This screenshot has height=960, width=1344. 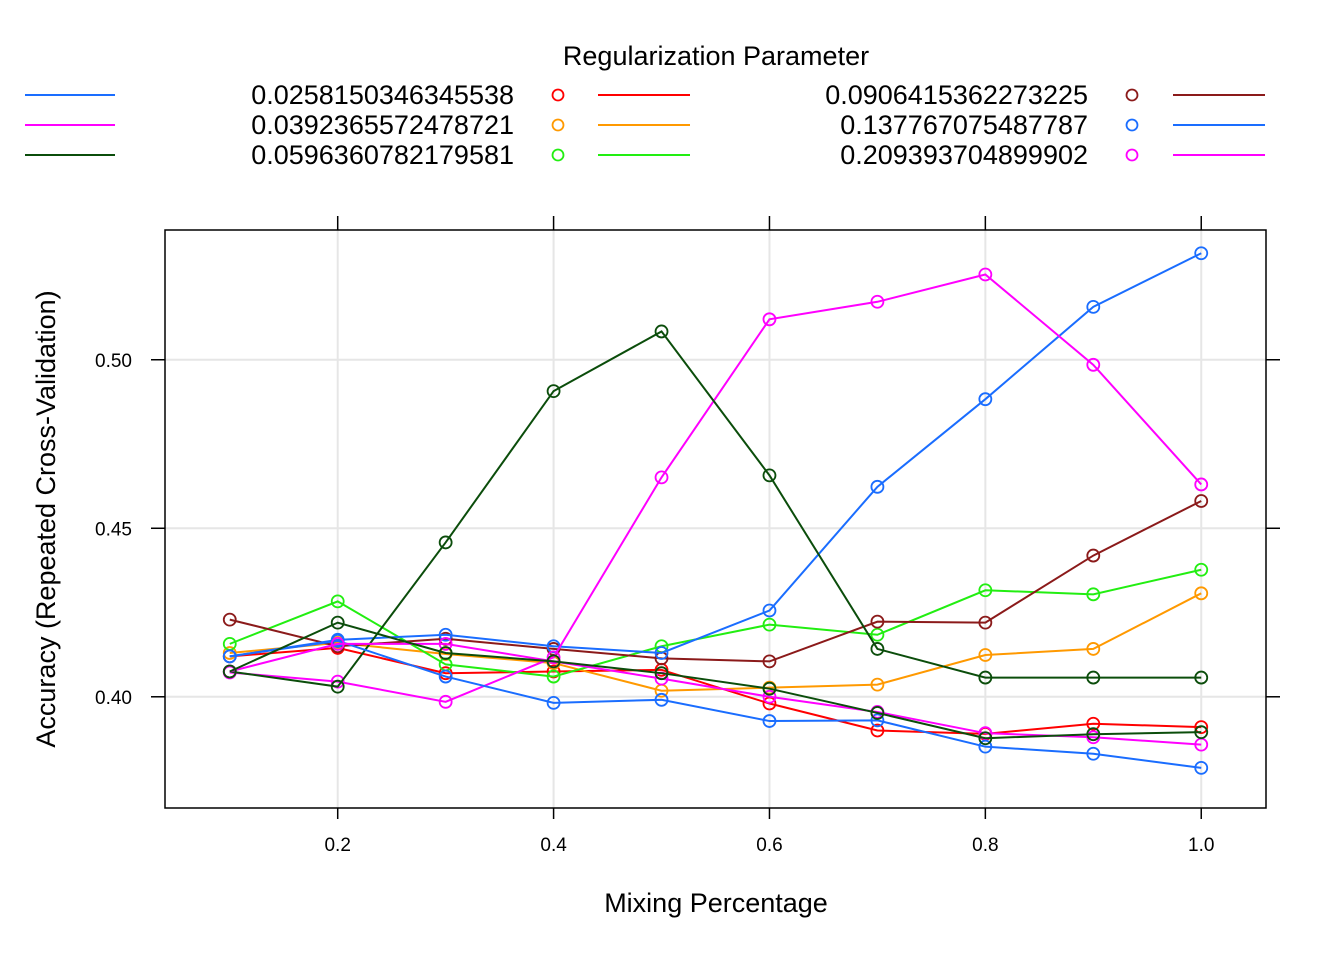 I want to click on legend-title: Regularization Parameter, so click(x=716, y=56).